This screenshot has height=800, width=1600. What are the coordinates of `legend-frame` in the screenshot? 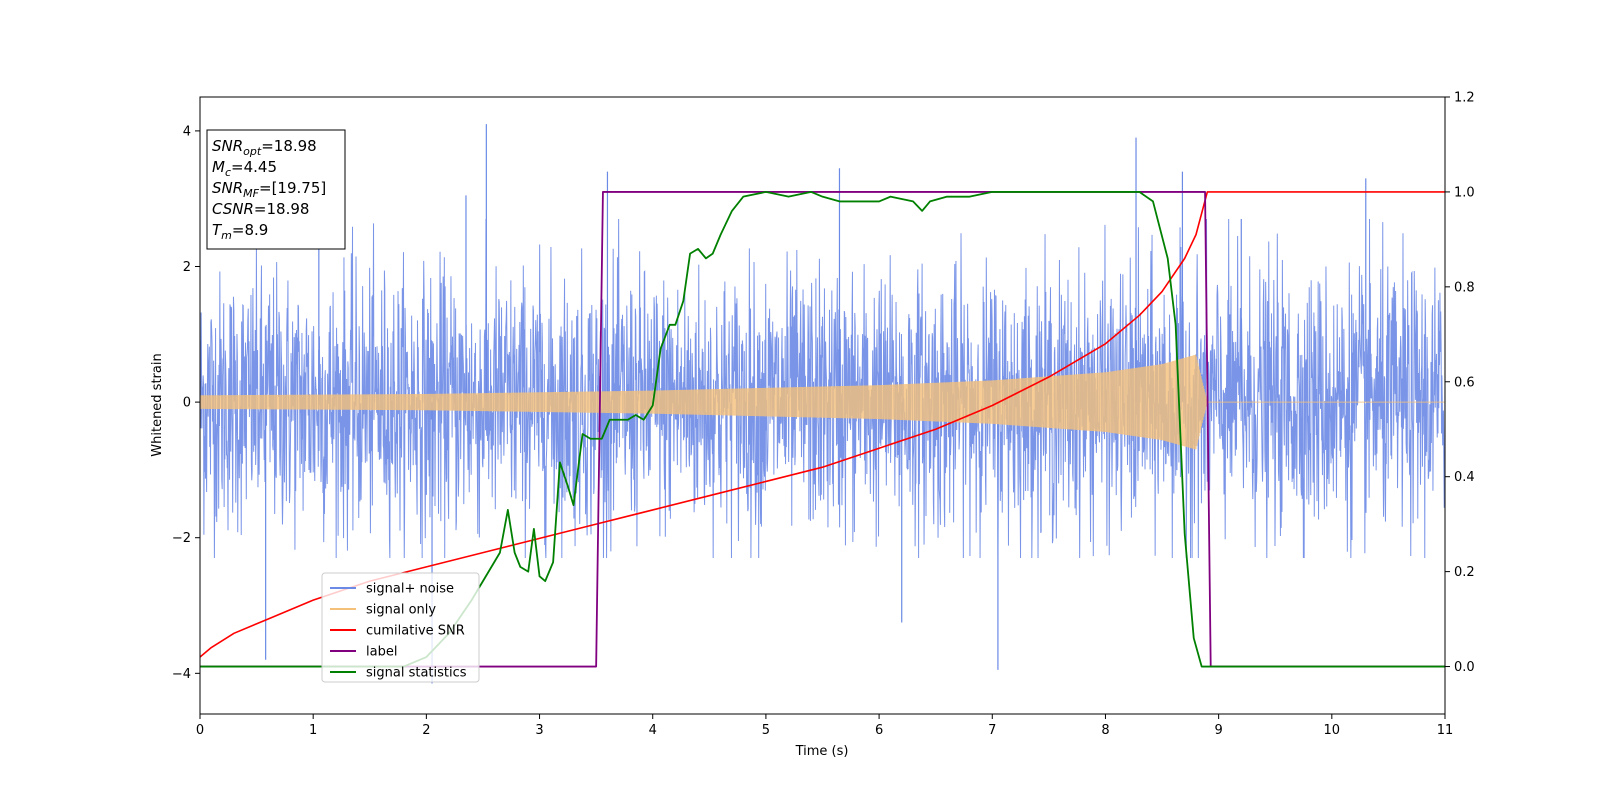 It's located at (400, 627).